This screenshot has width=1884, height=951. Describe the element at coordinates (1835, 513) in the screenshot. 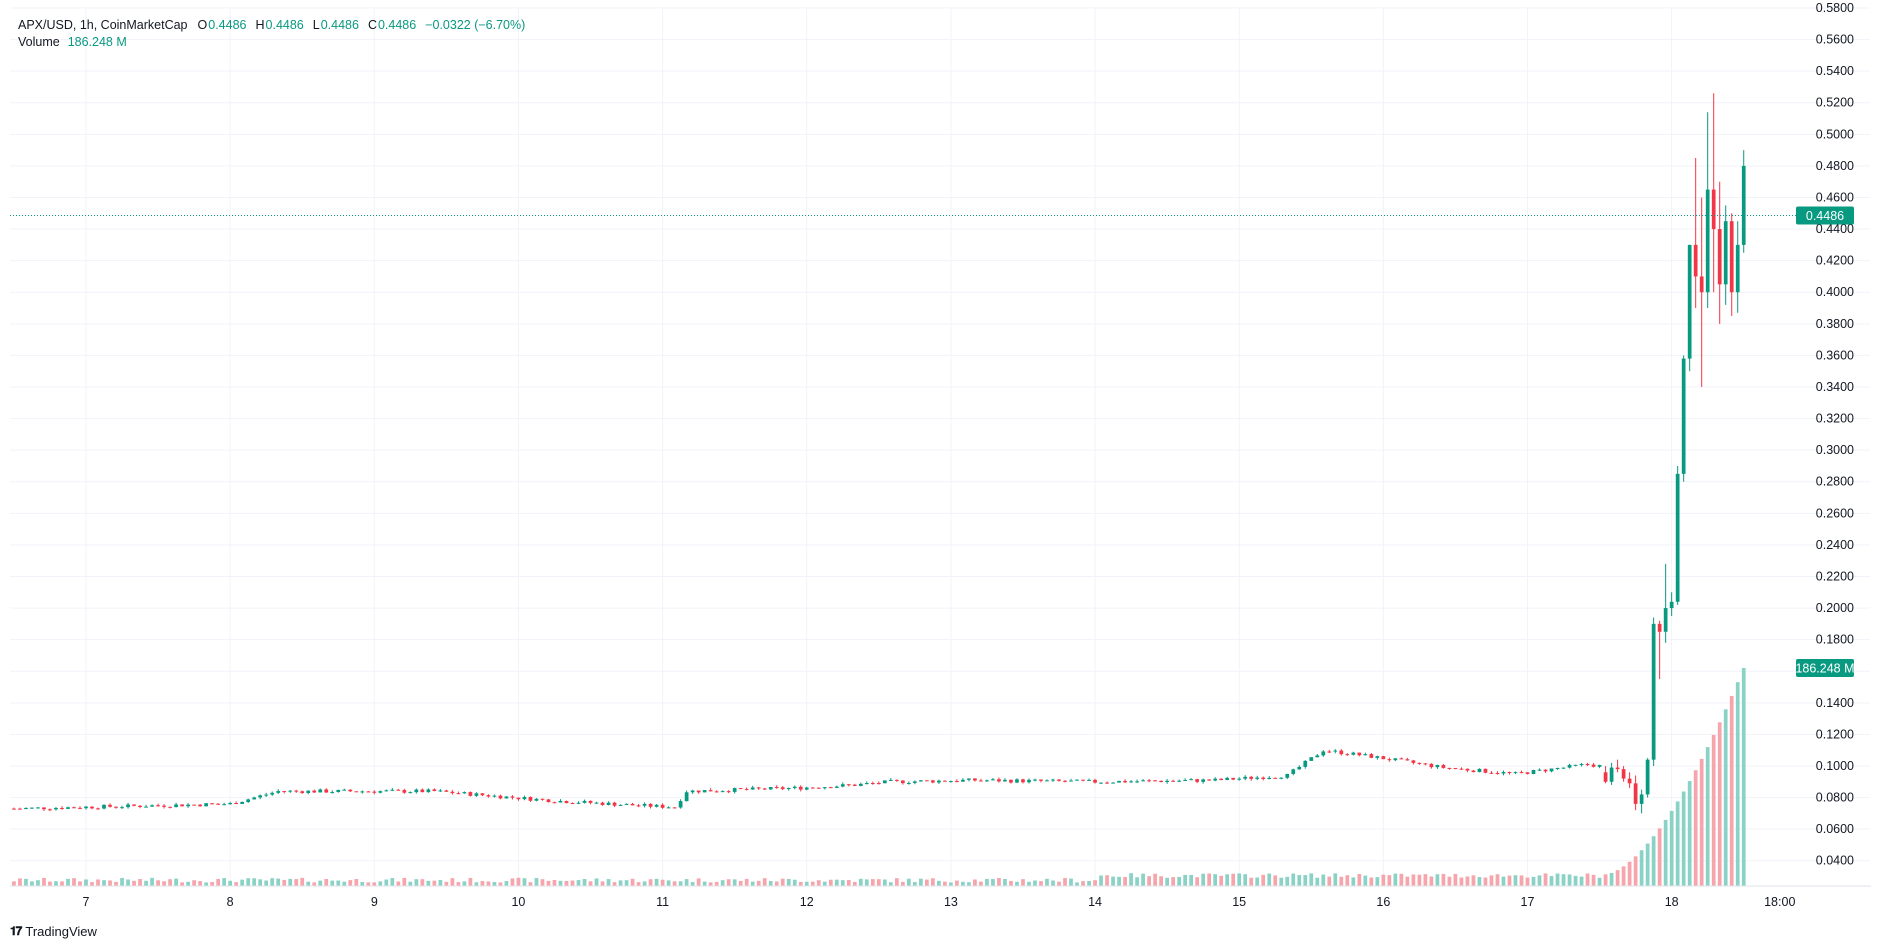

I see `y-tick-label: 0.2600` at that location.